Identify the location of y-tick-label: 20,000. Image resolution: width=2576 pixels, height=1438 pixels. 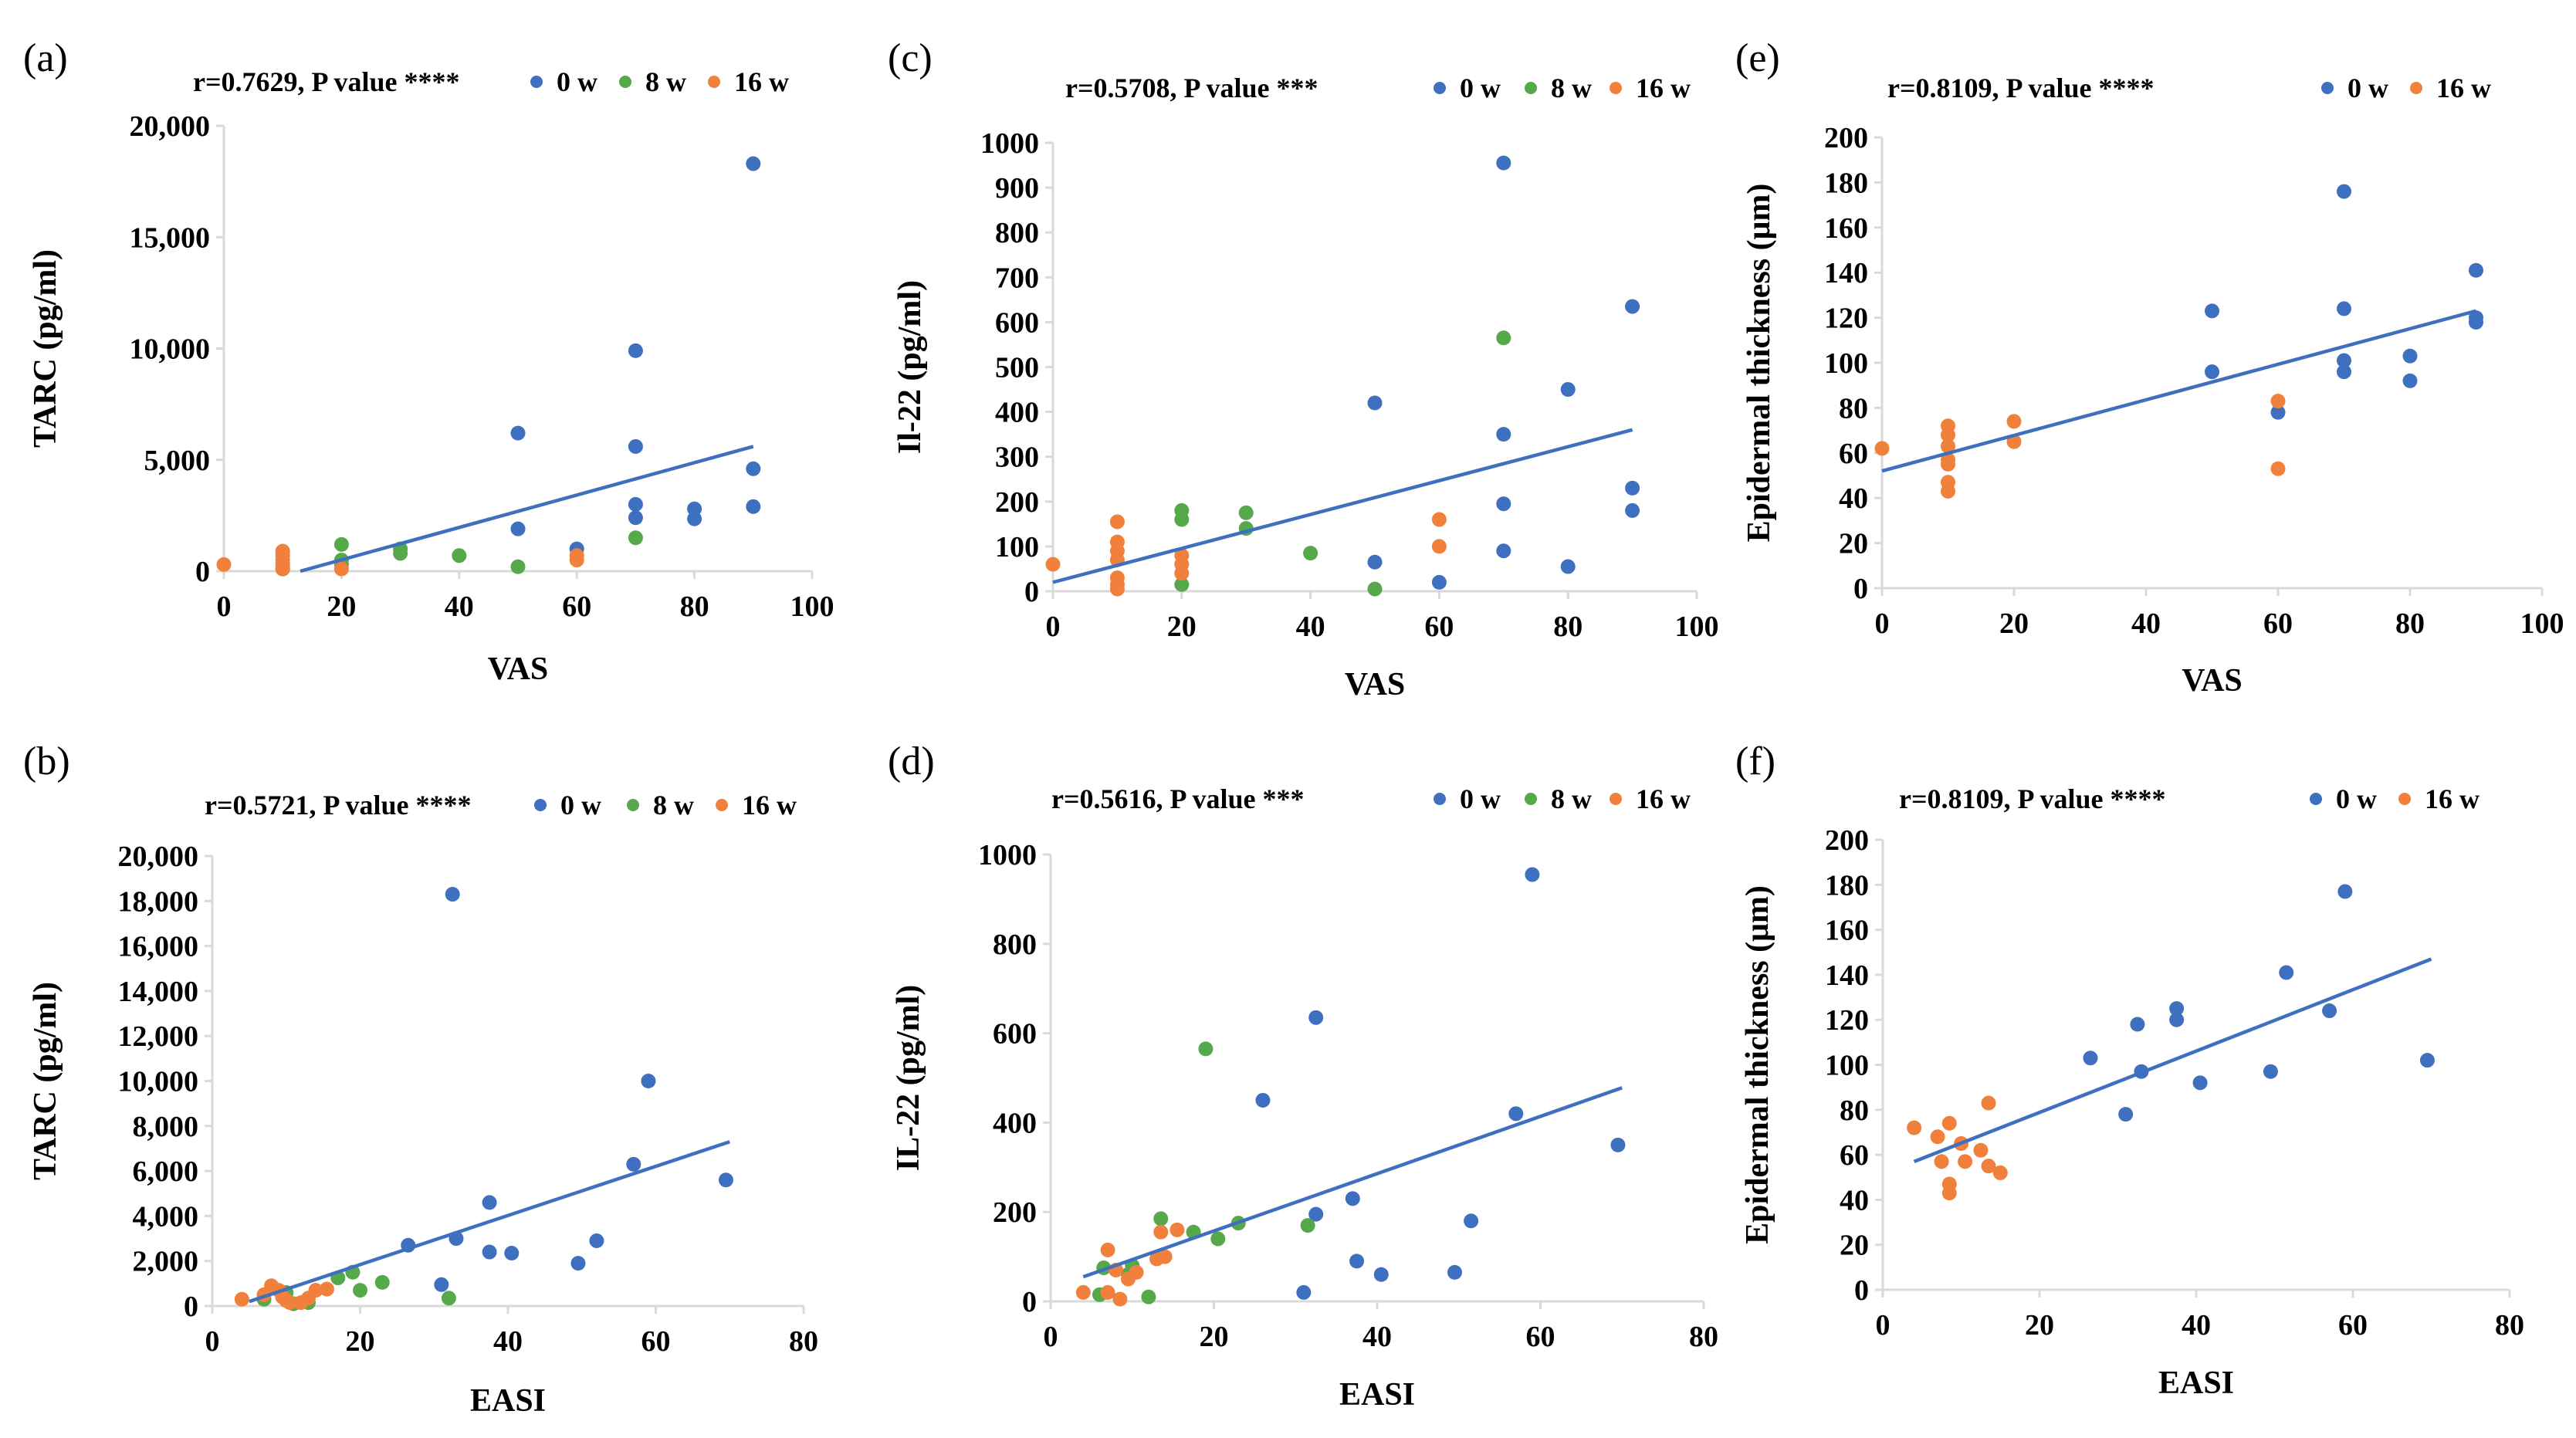
(158, 857).